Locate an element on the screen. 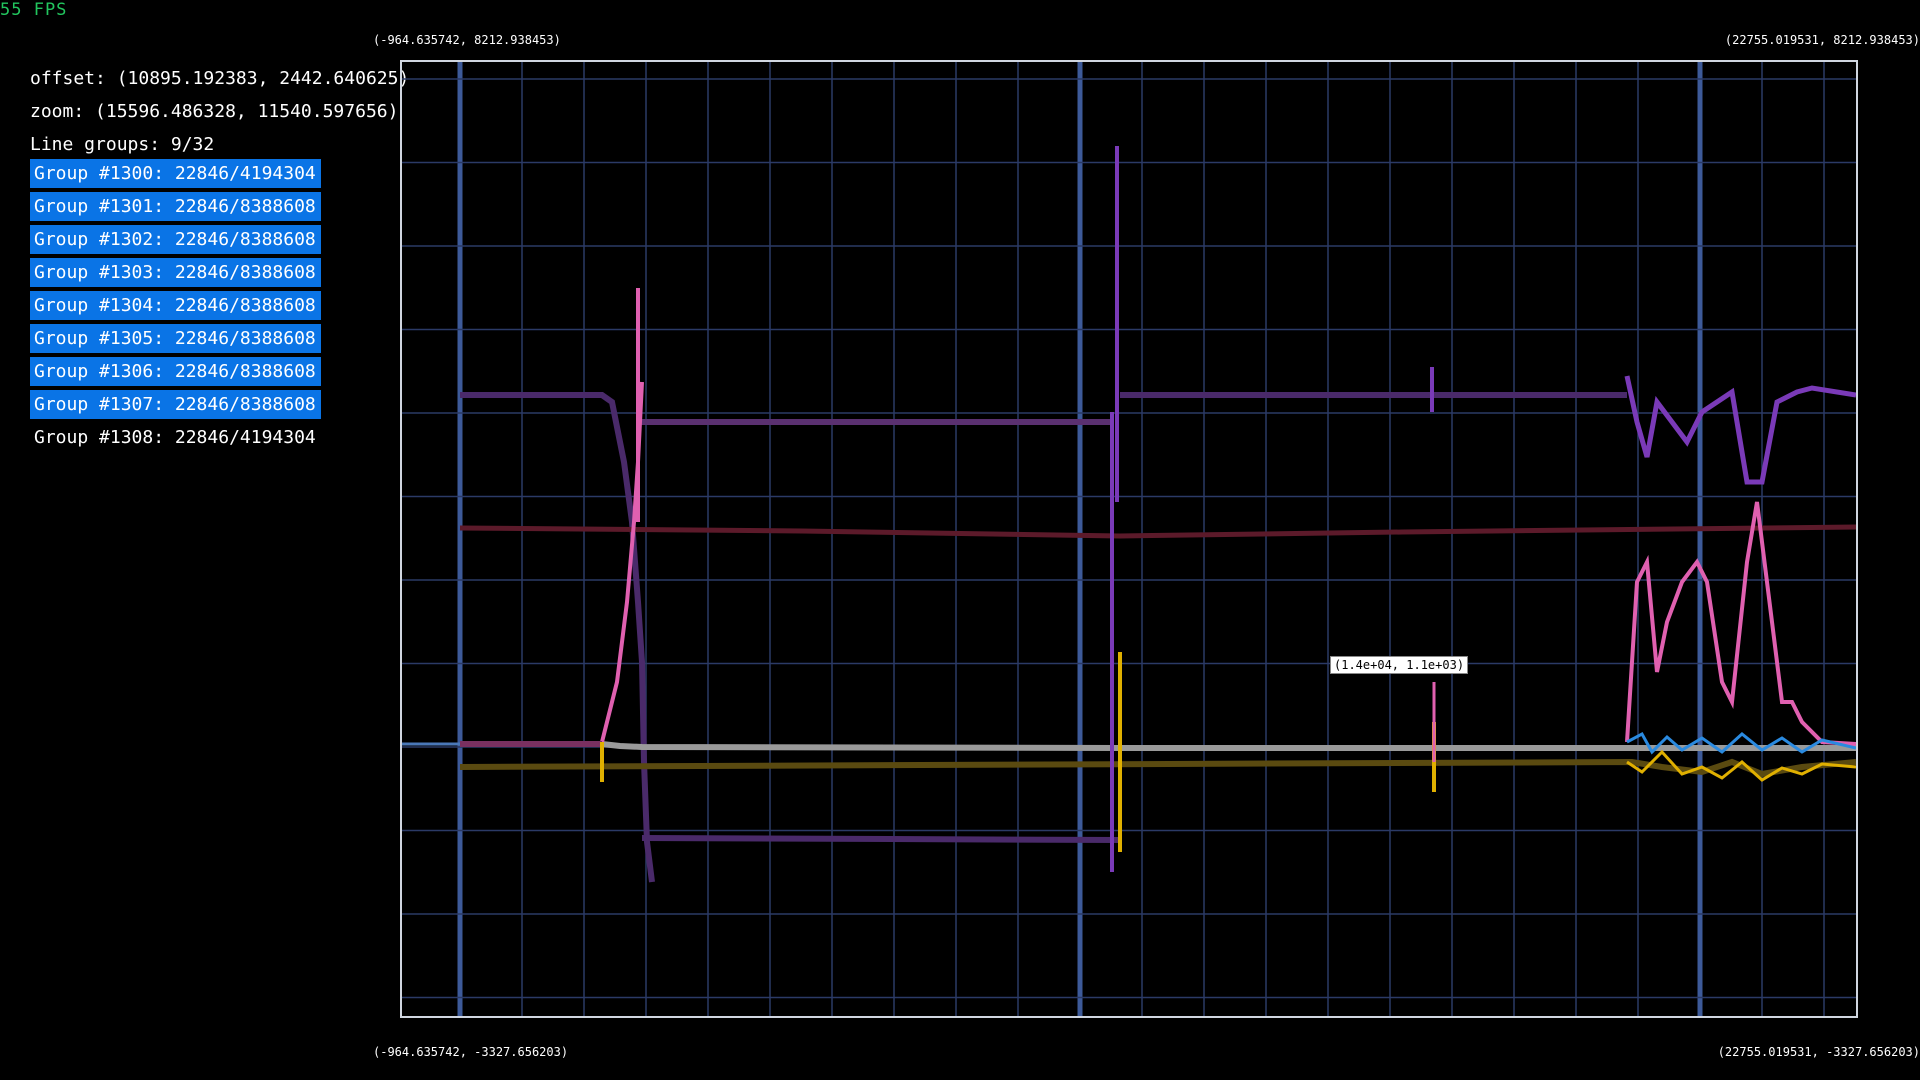  purple-bottom-series is located at coordinates (881, 839).